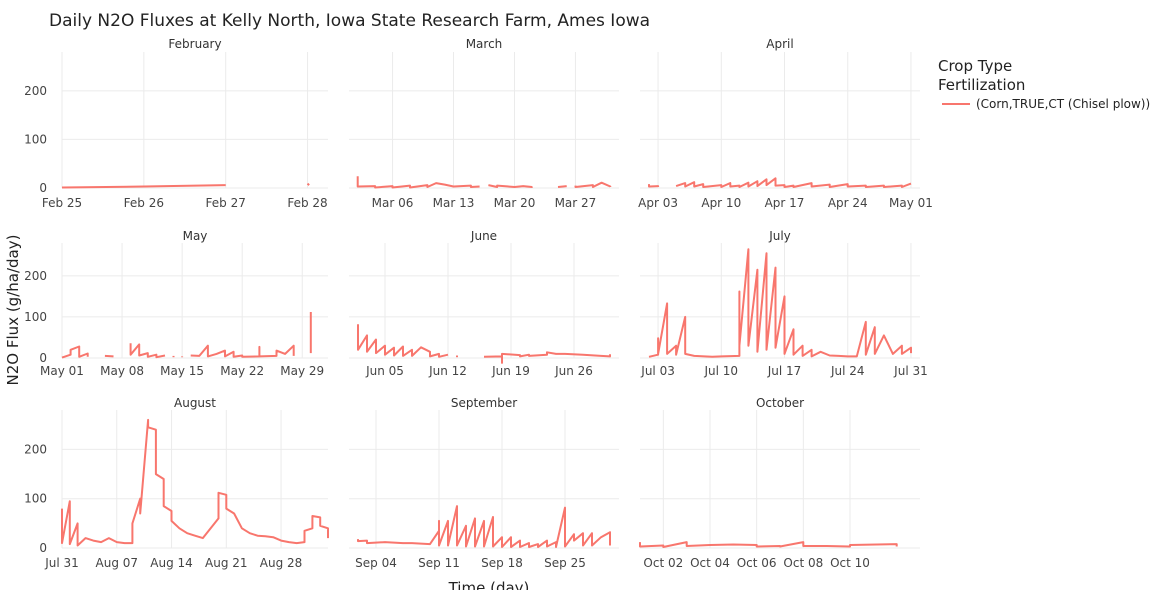 The width and height of the screenshot is (1163, 590). I want to click on panel-may: May 0 100 200 May 01 May 08 May 15 May 22 May 29, so click(176, 303).